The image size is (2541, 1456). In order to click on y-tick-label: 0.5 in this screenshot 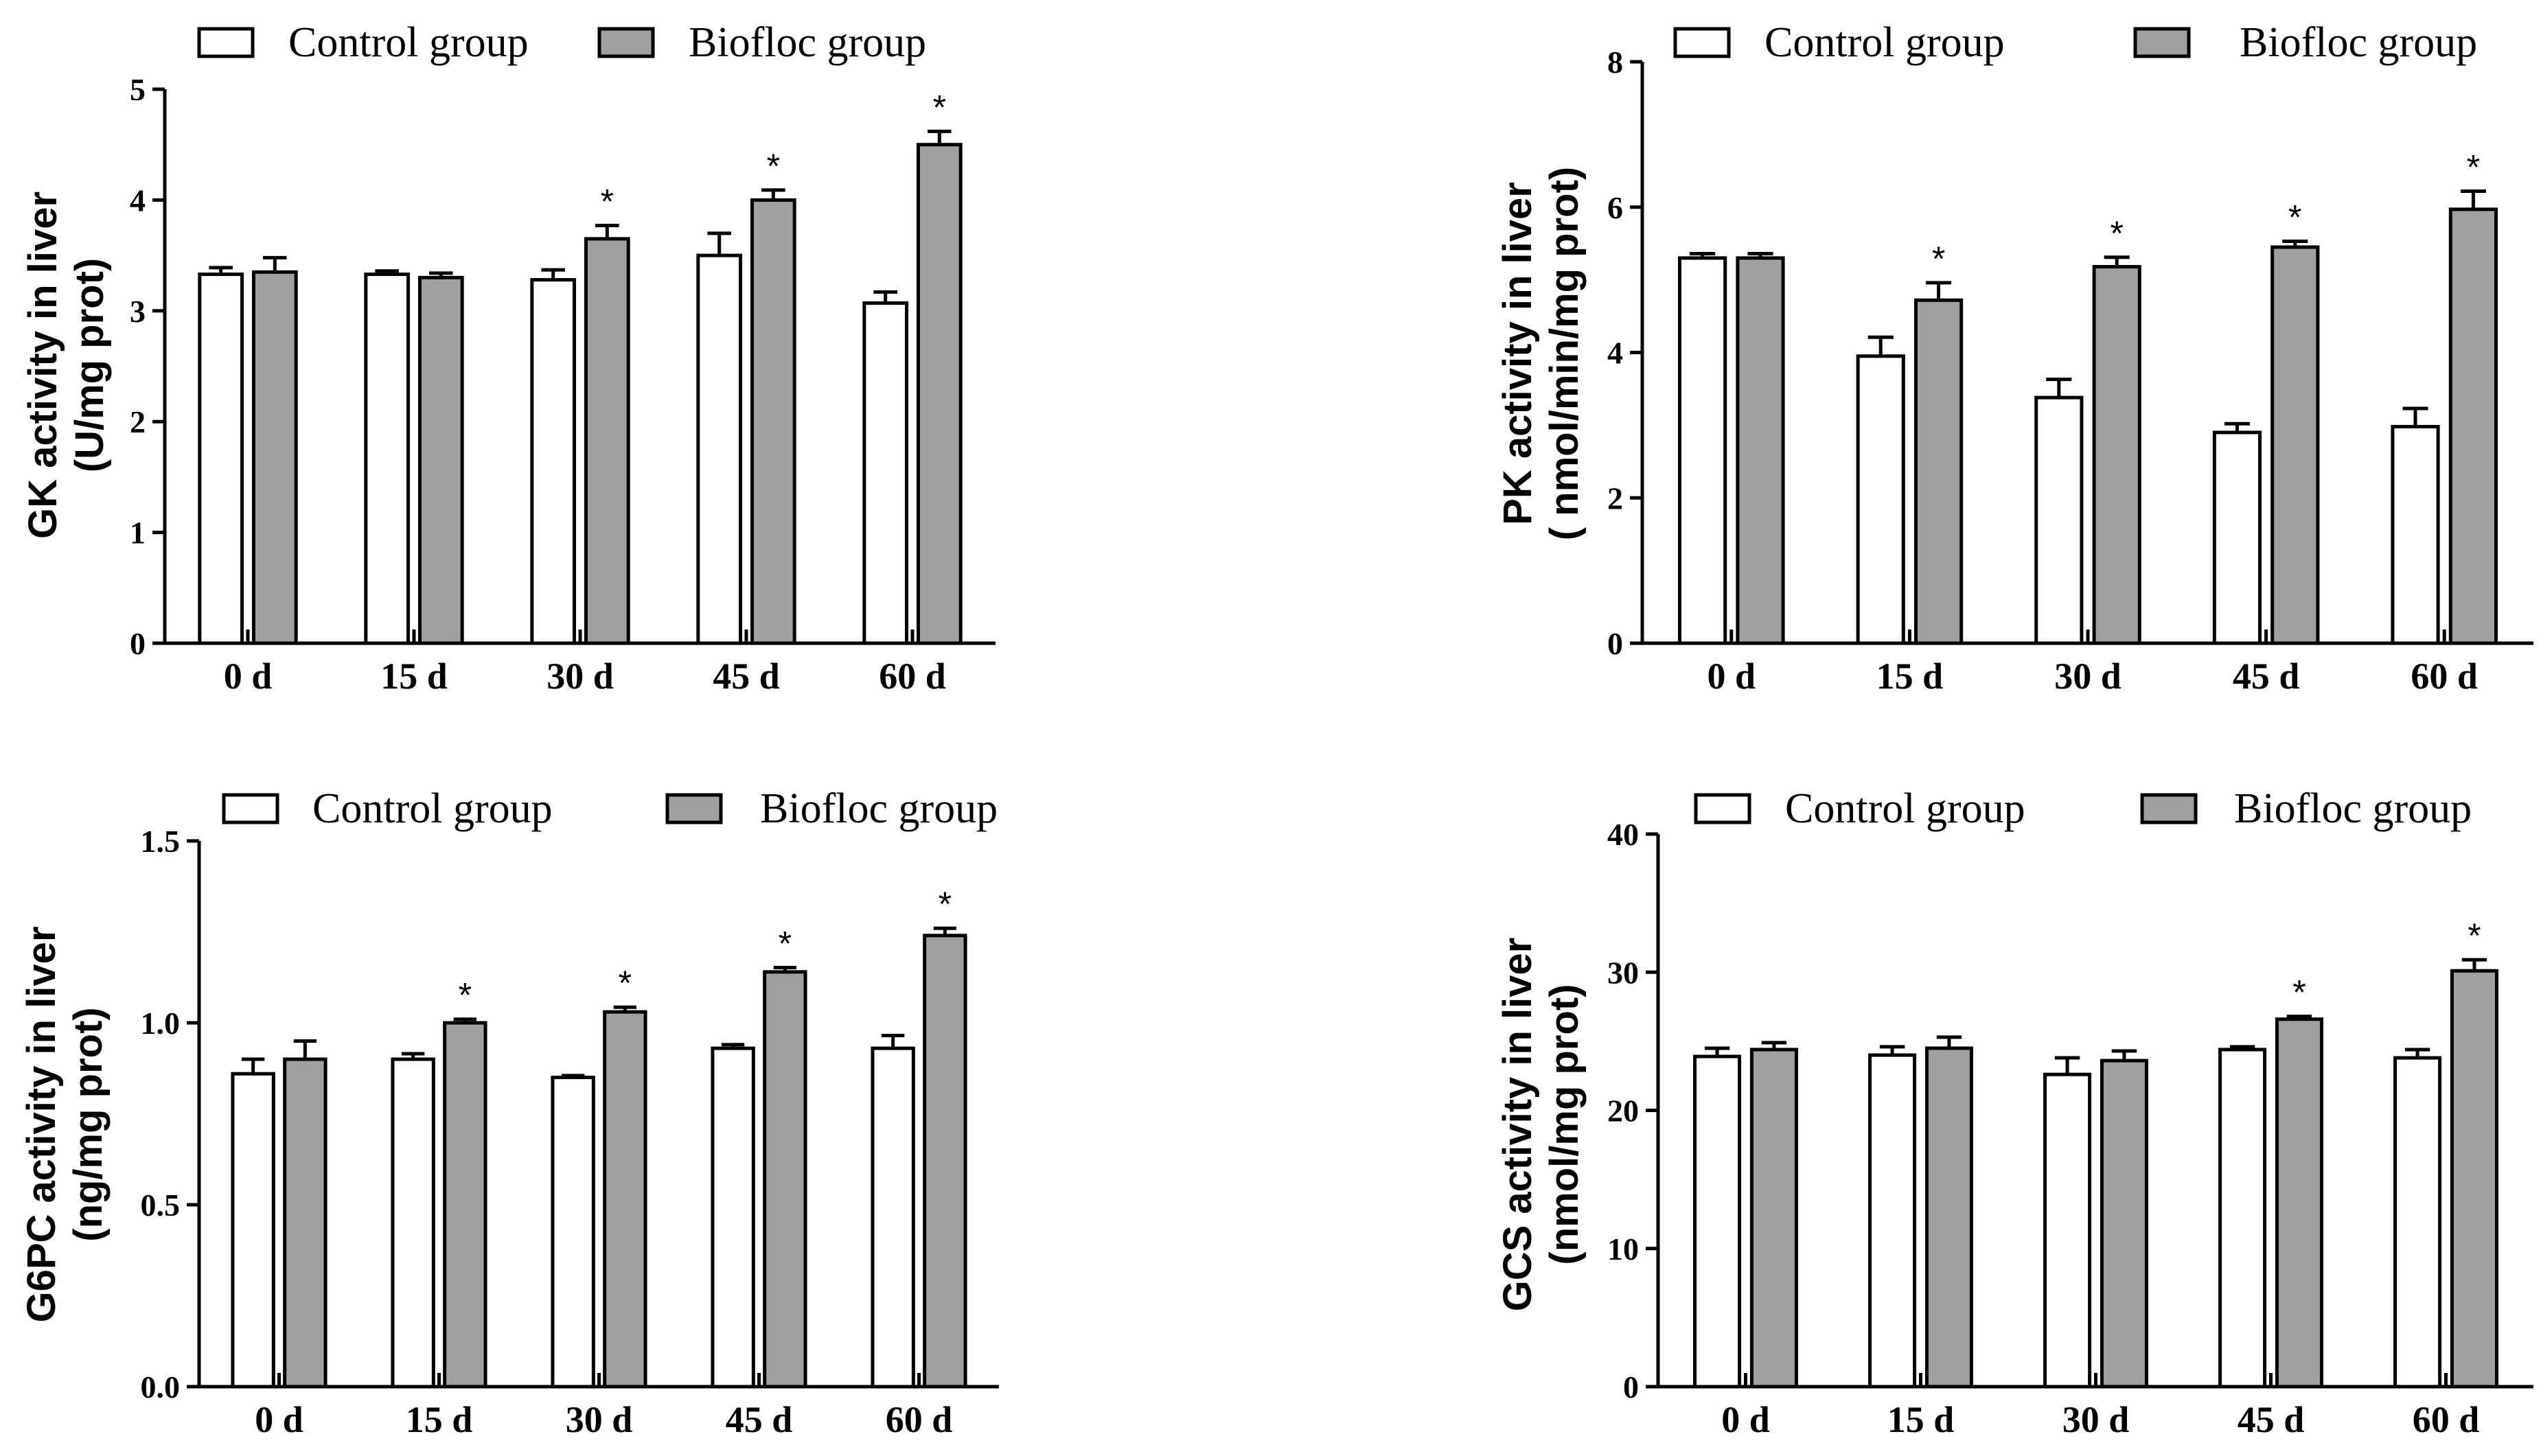, I will do `click(161, 1205)`.